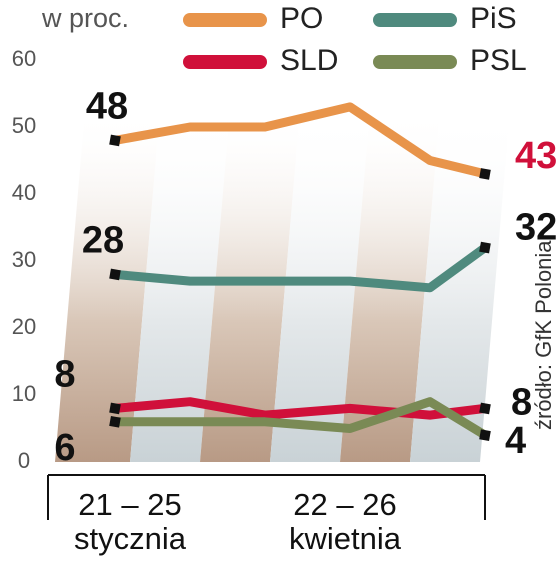  Describe the element at coordinates (498, 60) in the screenshot. I see `legend-label: PSL` at that location.